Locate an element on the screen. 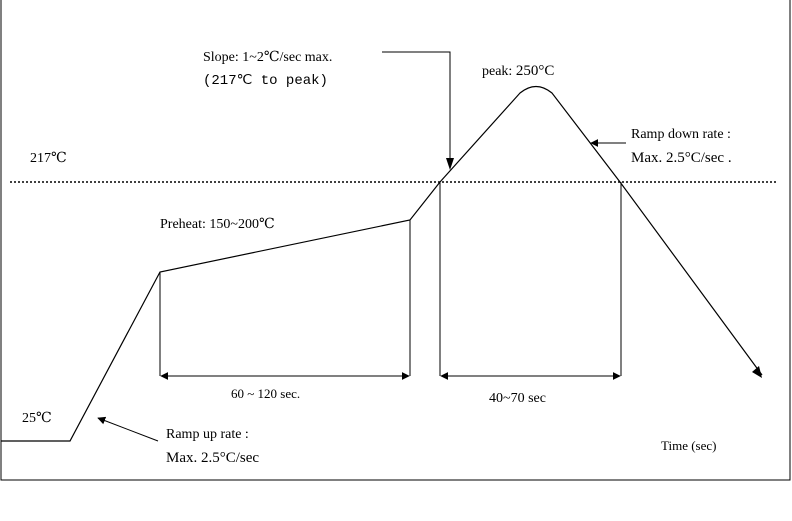 This screenshot has width=792, height=521. ramp-down-label-line1: Ramp down rate : is located at coordinates (681, 134).